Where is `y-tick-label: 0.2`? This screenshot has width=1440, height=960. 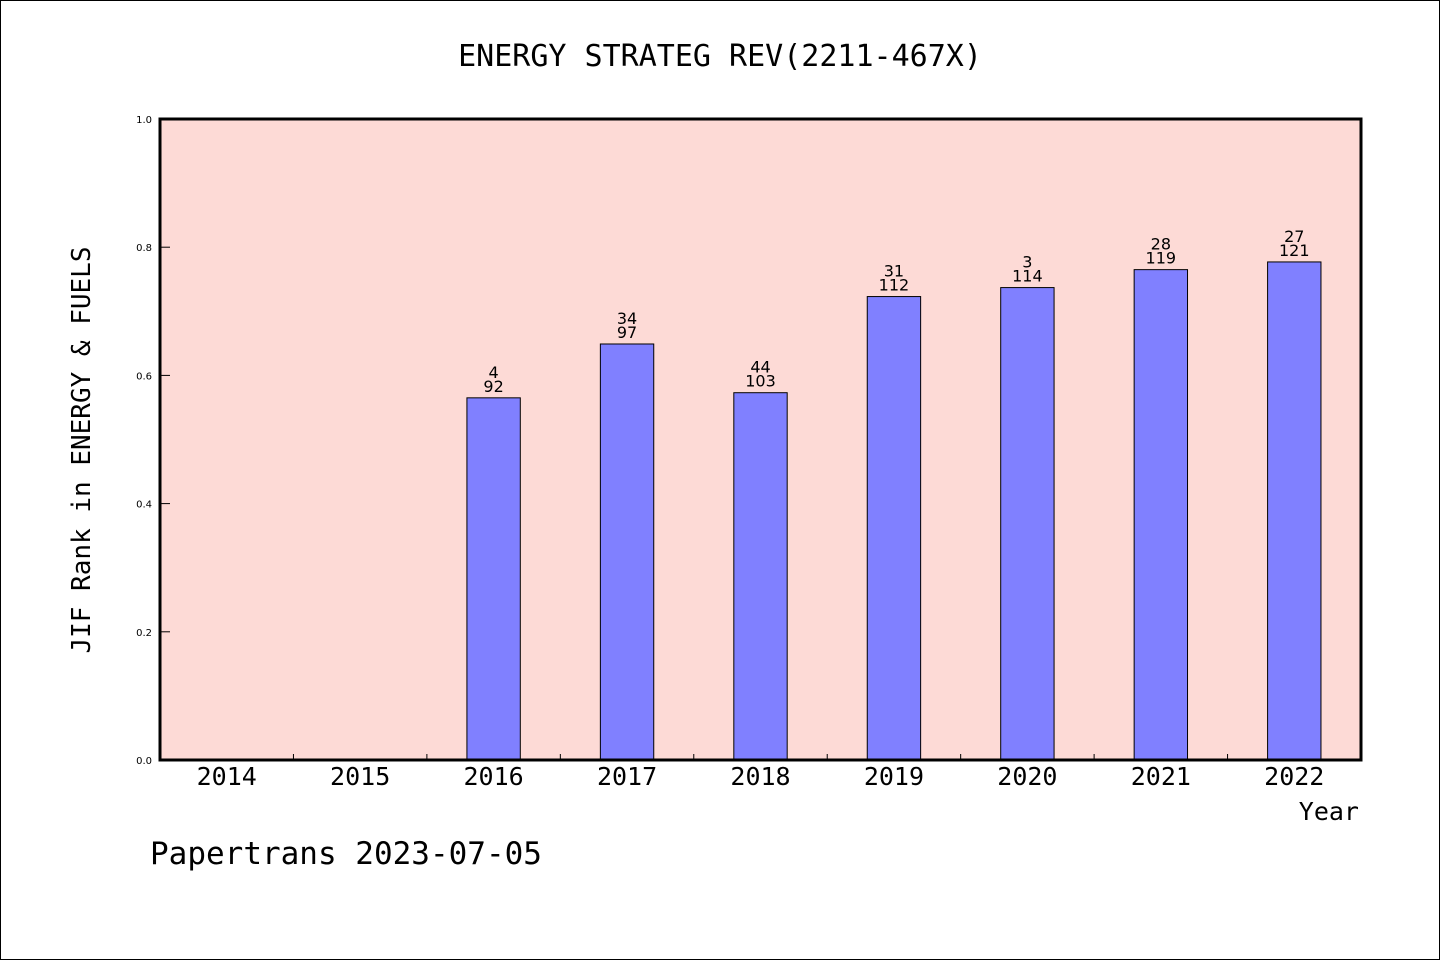
y-tick-label: 0.2 is located at coordinates (144, 633).